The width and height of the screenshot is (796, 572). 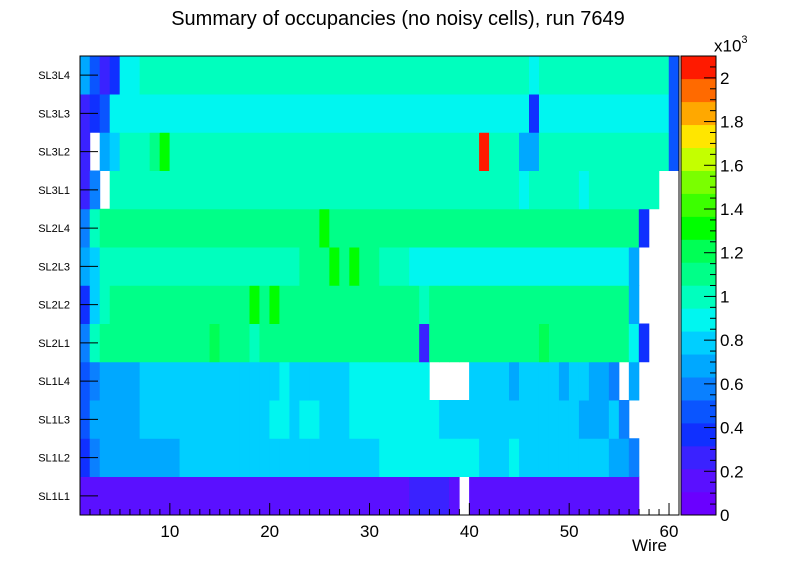 I want to click on z-multiplier-text: x10, so click(x=728, y=46).